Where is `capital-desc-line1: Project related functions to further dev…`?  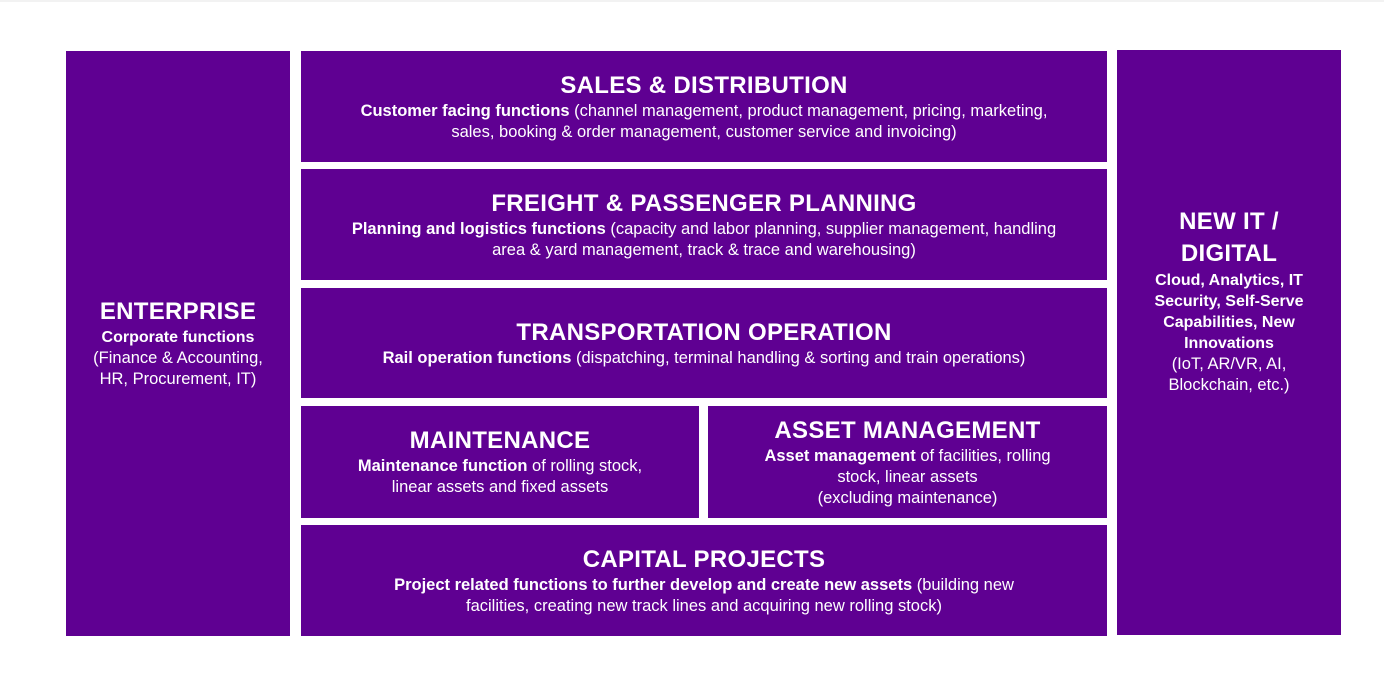
capital-desc-line1: Project related functions to further dev… is located at coordinates (704, 585).